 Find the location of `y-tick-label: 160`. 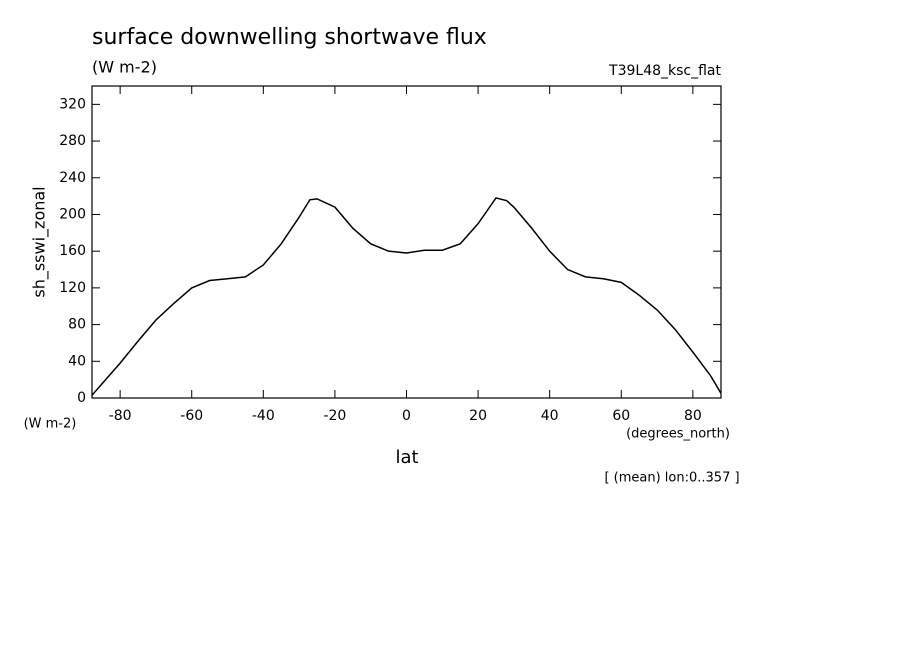

y-tick-label: 160 is located at coordinates (72, 251).